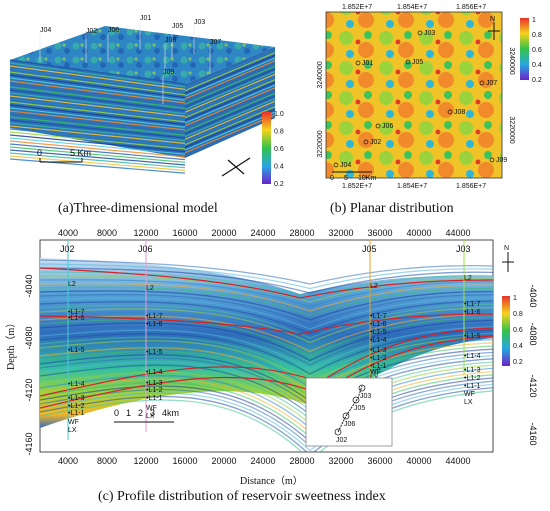 The height and width of the screenshot is (511, 550). Describe the element at coordinates (508, 262) in the screenshot. I see `north-arrow-icon-c` at that location.